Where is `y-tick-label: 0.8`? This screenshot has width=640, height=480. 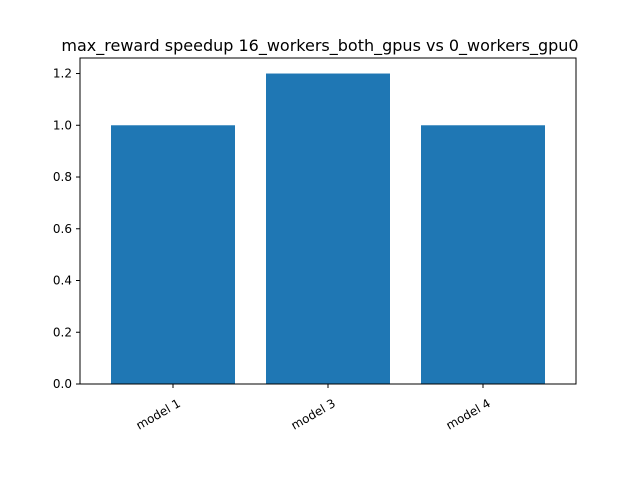 y-tick-label: 0.8 is located at coordinates (62, 177).